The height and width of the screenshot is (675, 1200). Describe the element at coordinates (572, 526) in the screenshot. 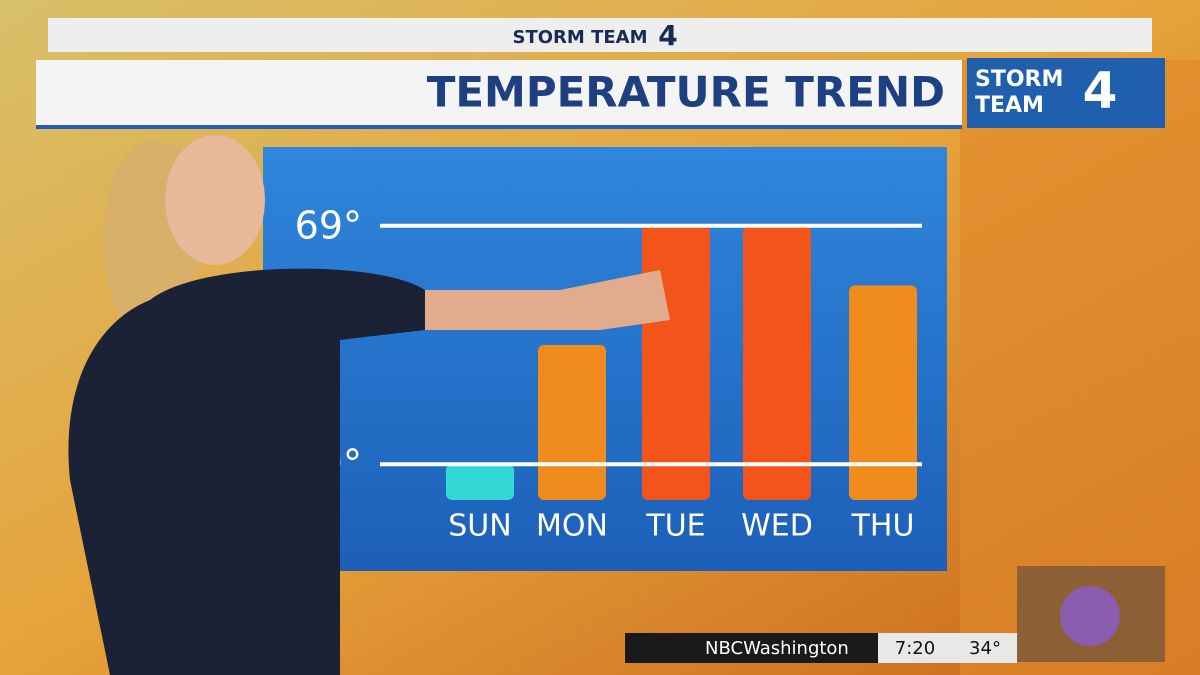

I see `x-tick-label: MON` at that location.